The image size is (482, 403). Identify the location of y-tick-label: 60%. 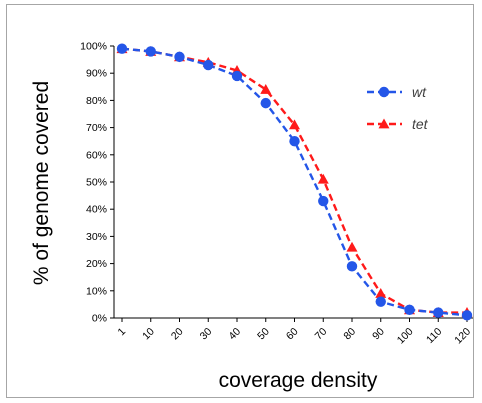
(96, 155).